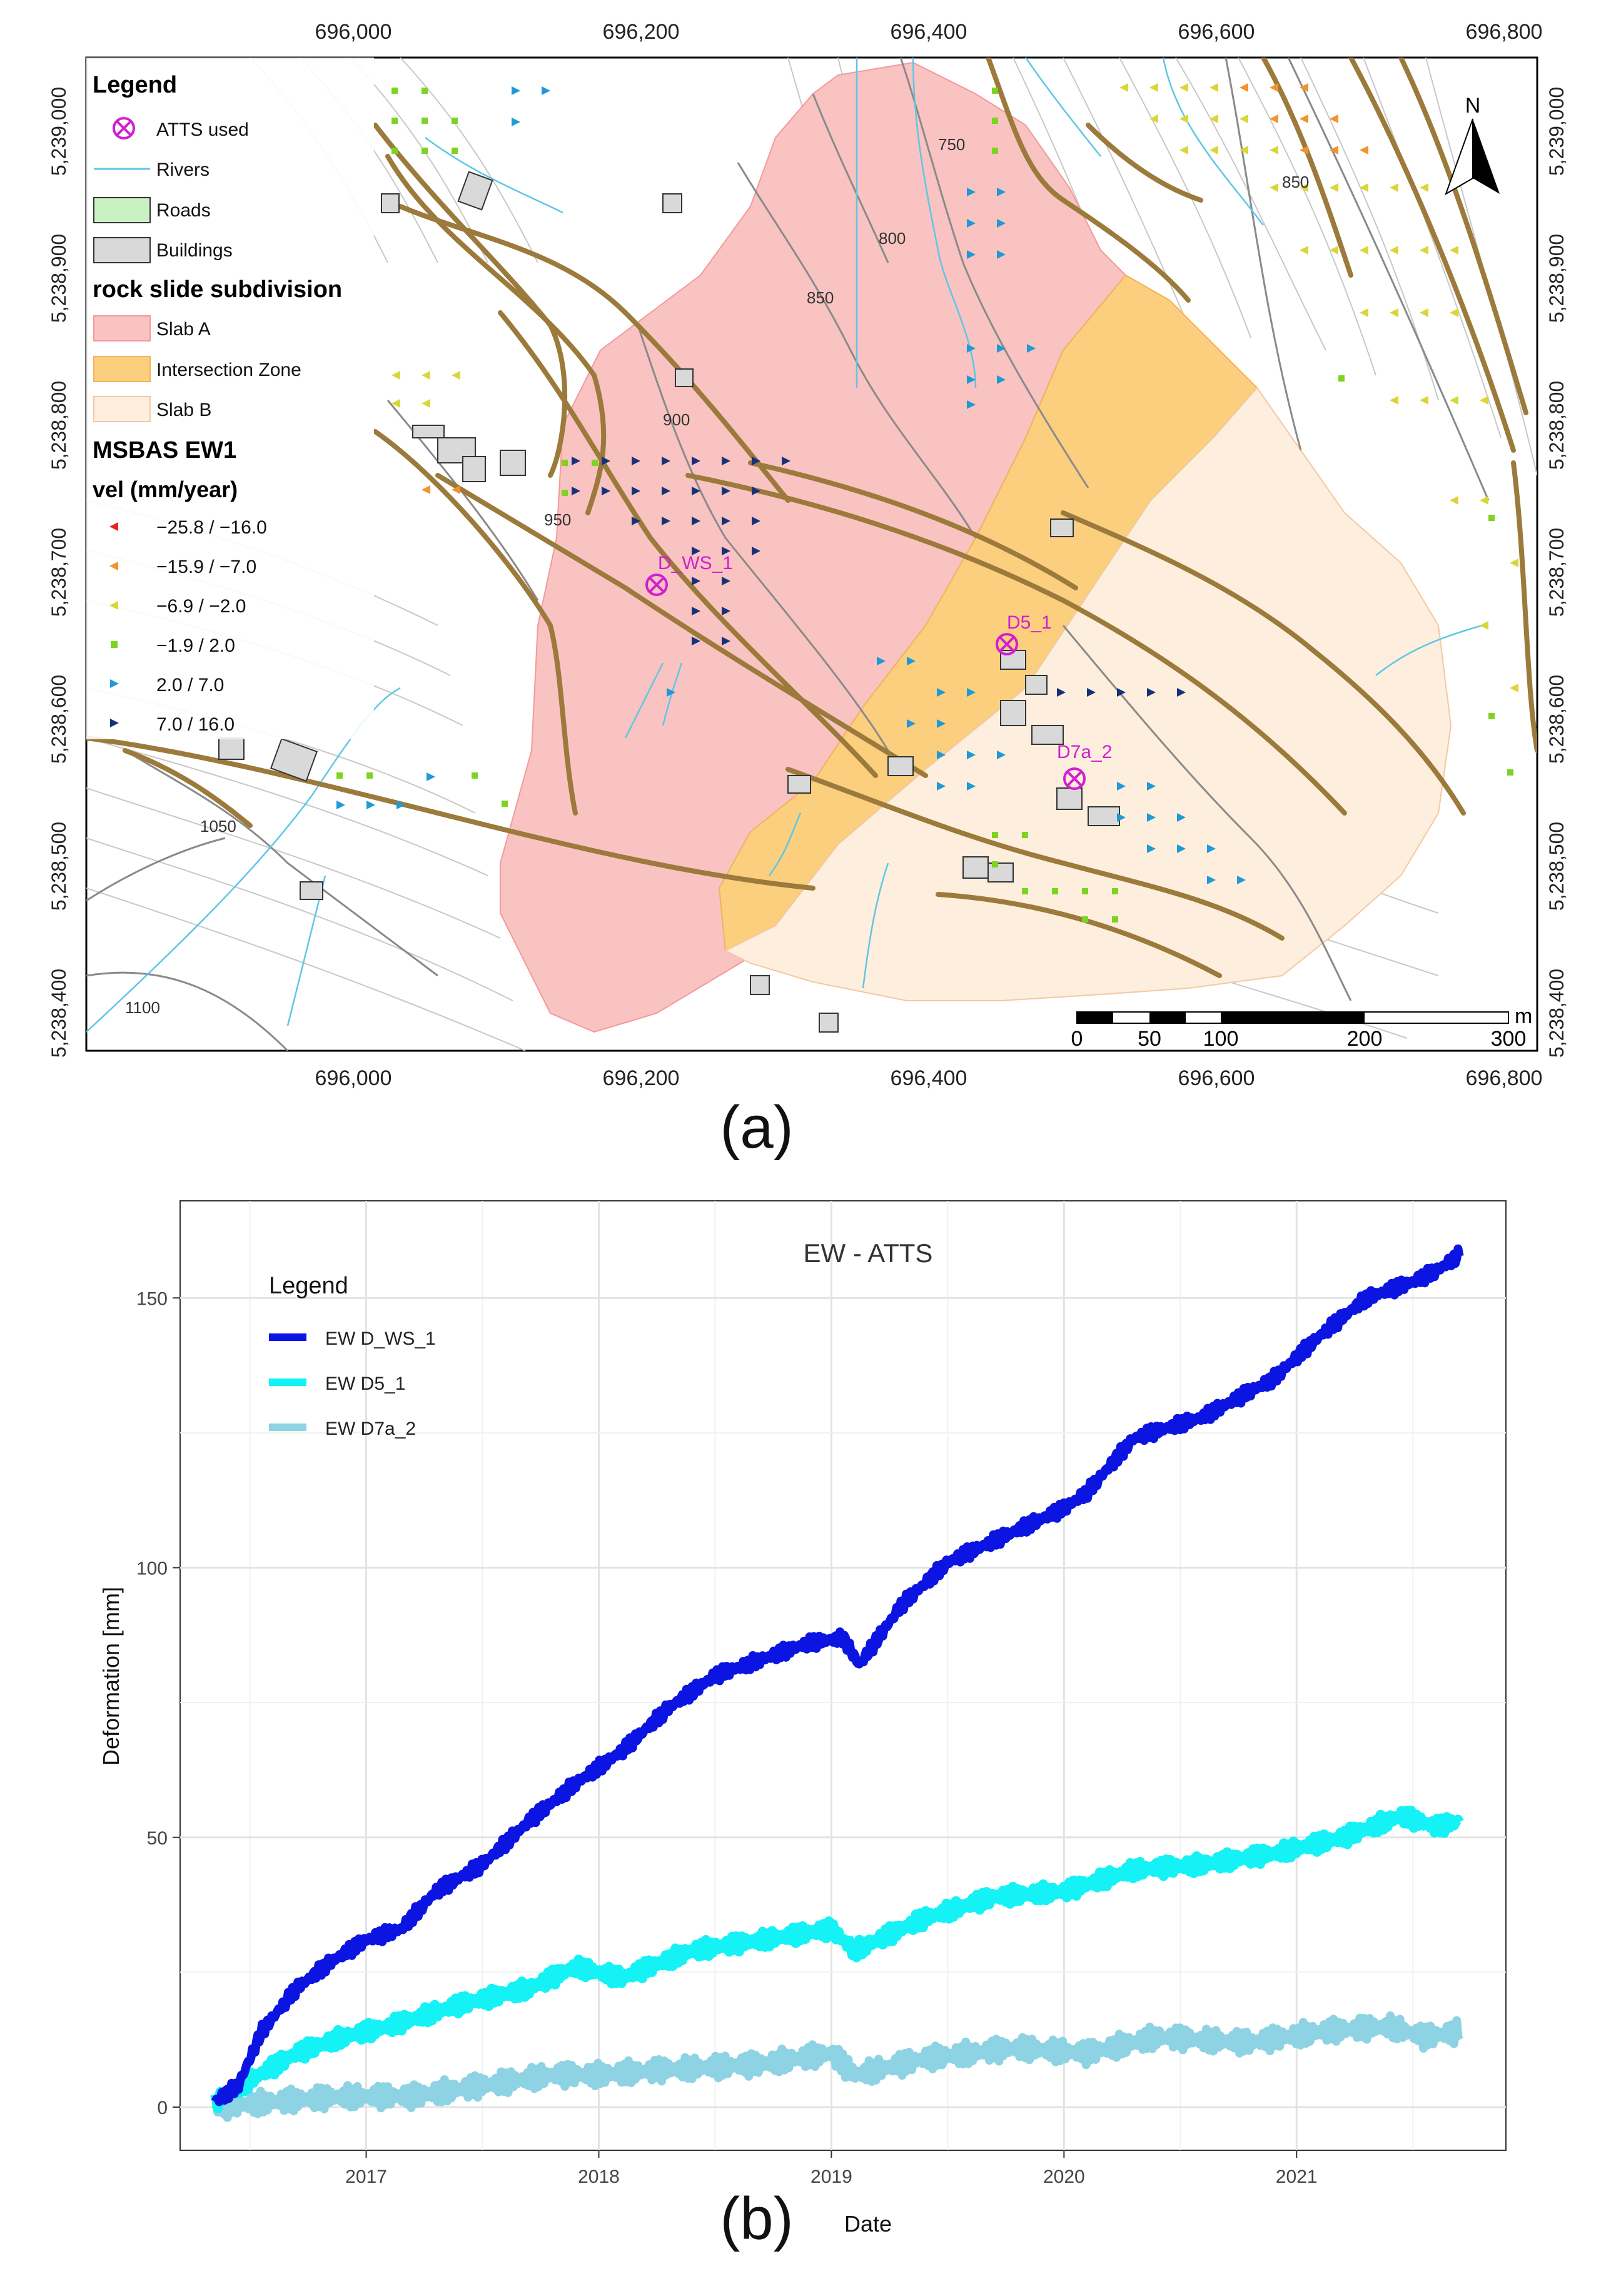 The width and height of the screenshot is (1616, 2296). Describe the element at coordinates (353, 1356) in the screenshot. I see `chart-legend: Legend EW D_WS_1 EW D5_1 EW D7a_2` at that location.